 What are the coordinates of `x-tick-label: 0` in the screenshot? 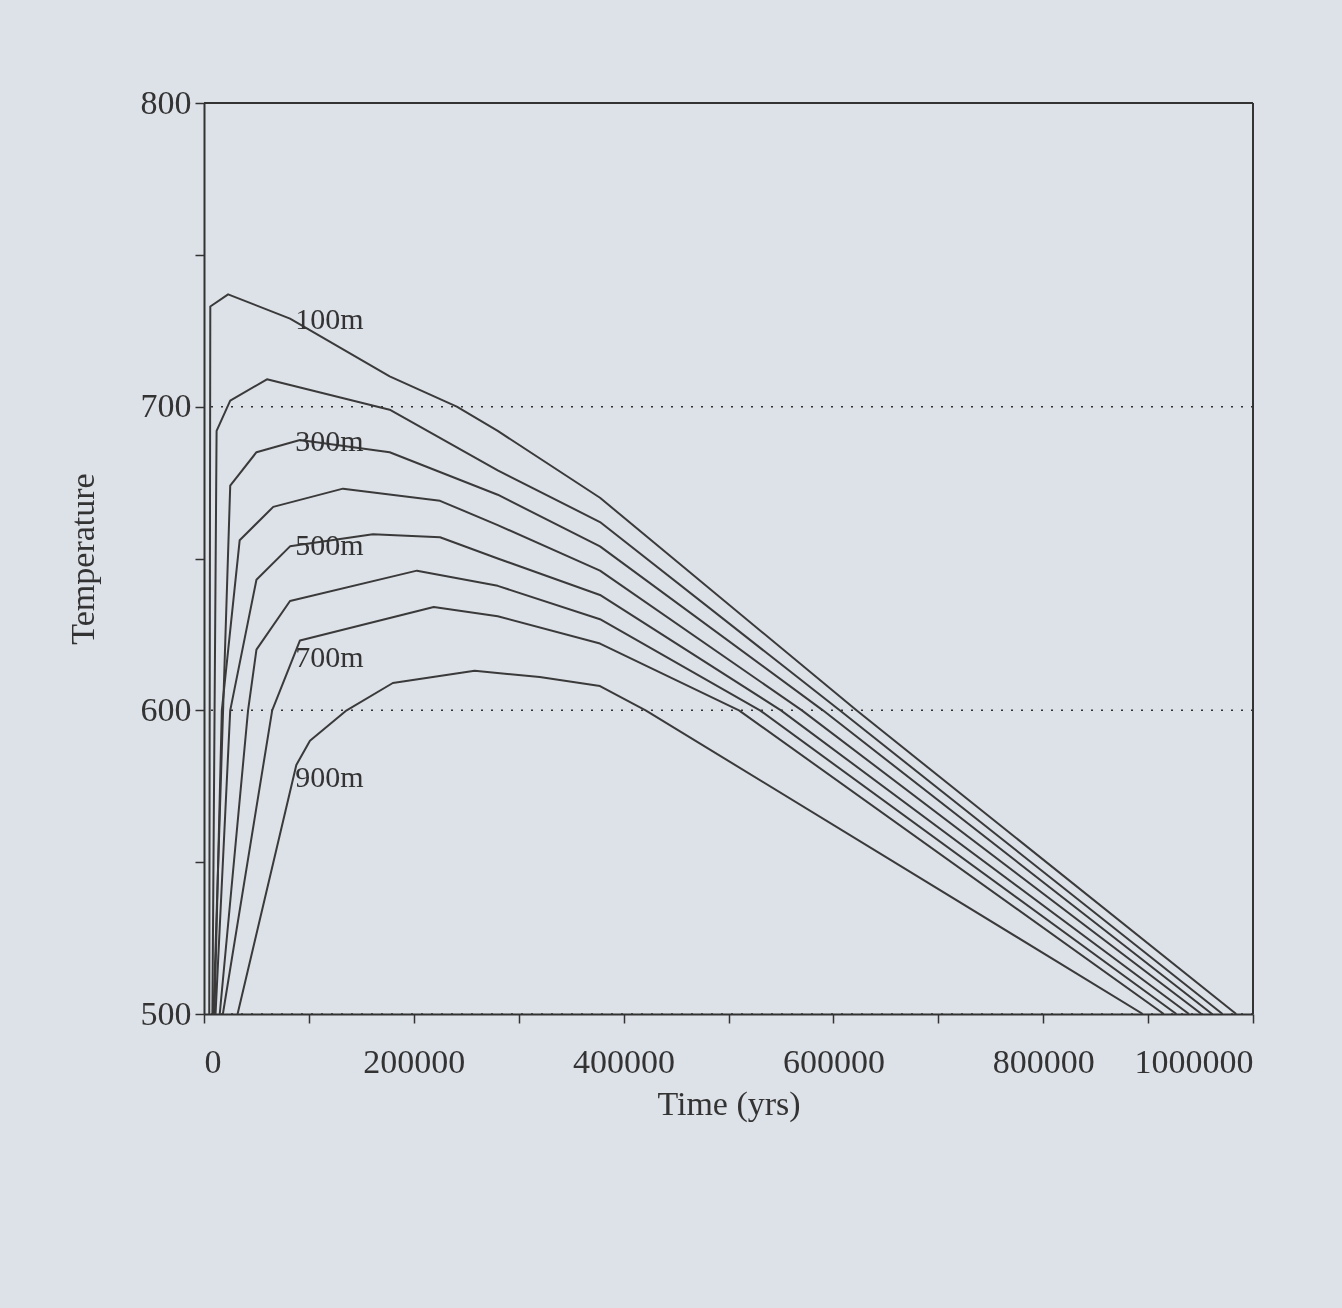 It's located at (213, 1061).